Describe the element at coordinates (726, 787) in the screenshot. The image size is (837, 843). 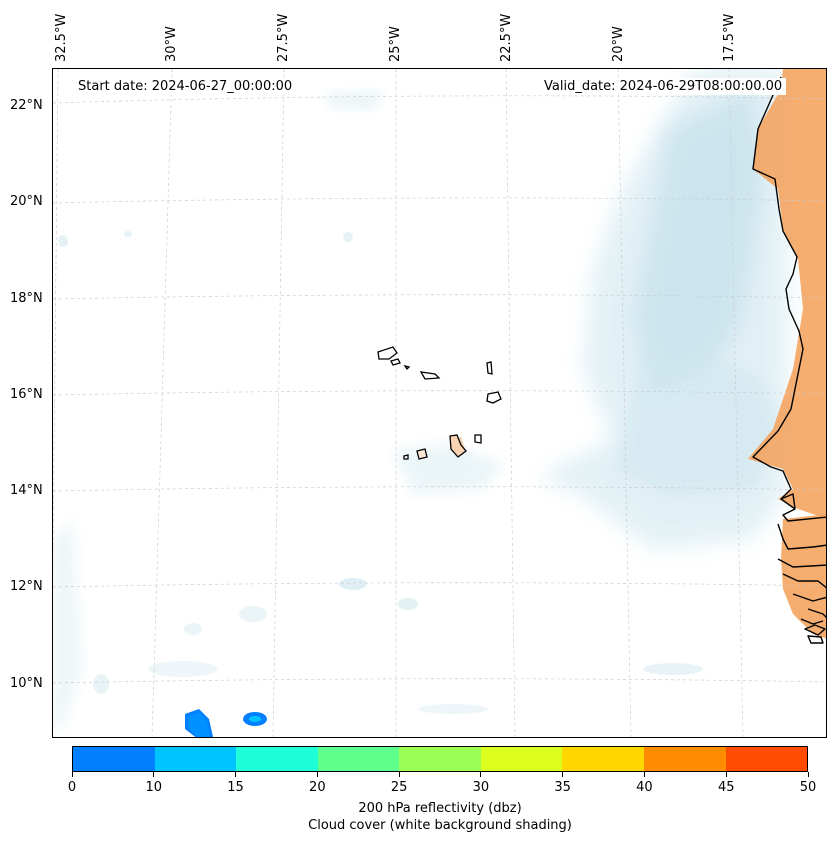
I see `colorbar-tick-label: 45` at that location.